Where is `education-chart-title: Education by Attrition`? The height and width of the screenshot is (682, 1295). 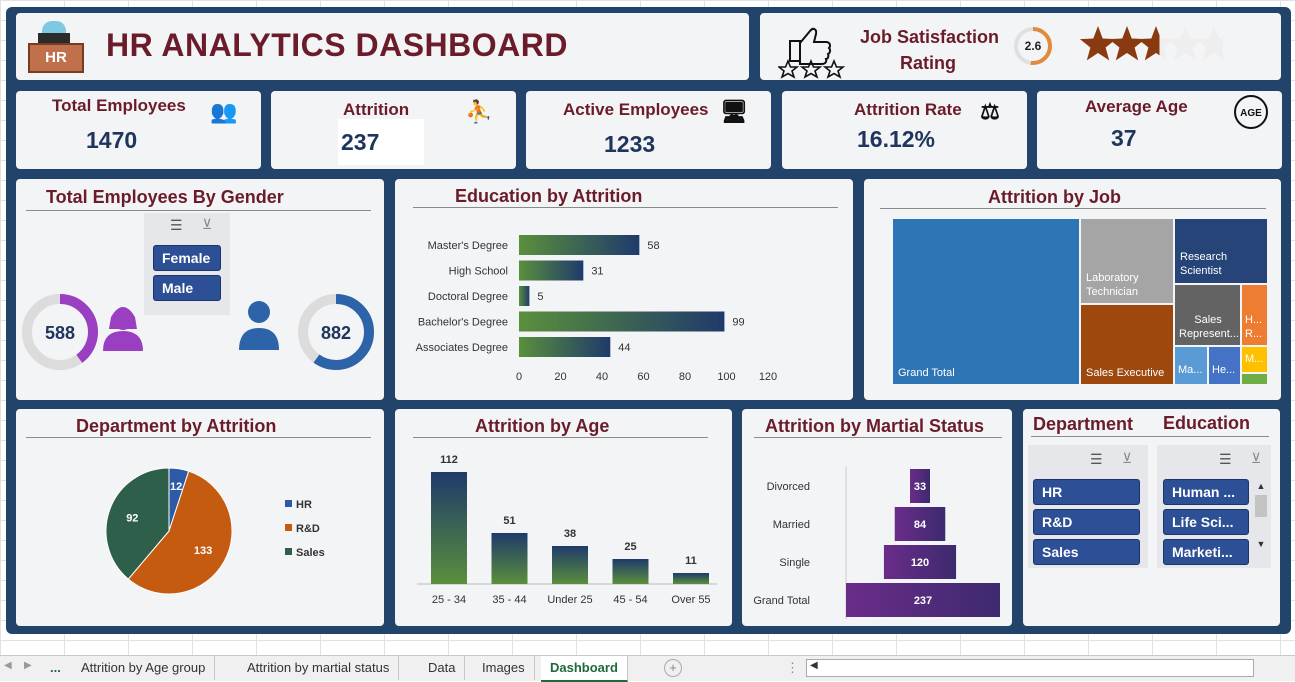
education-chart-title: Education by Attrition is located at coordinates (549, 196).